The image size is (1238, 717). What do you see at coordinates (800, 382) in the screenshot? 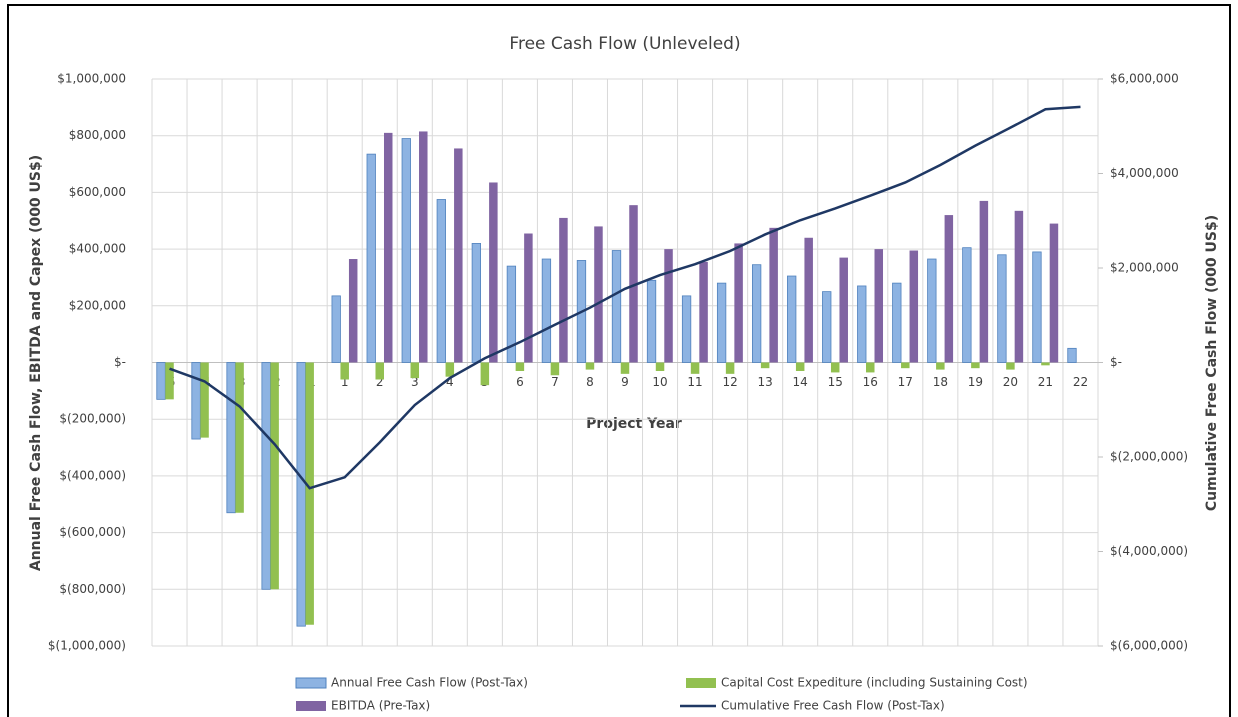
I see `x-tick-label: 14` at bounding box center [800, 382].